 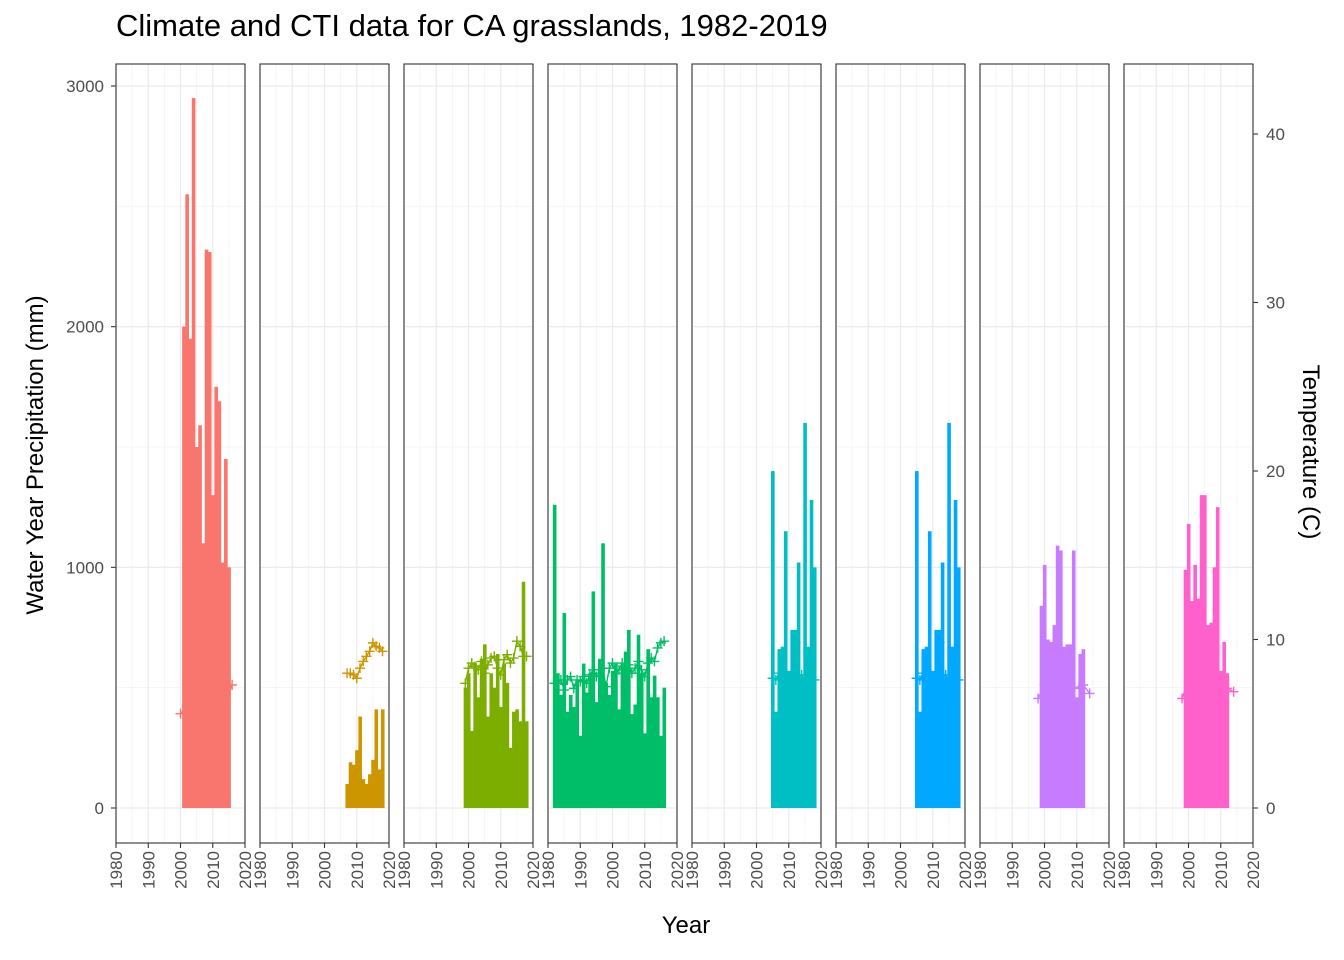 I want to click on y-tick-label: 1000, so click(x=85, y=567).